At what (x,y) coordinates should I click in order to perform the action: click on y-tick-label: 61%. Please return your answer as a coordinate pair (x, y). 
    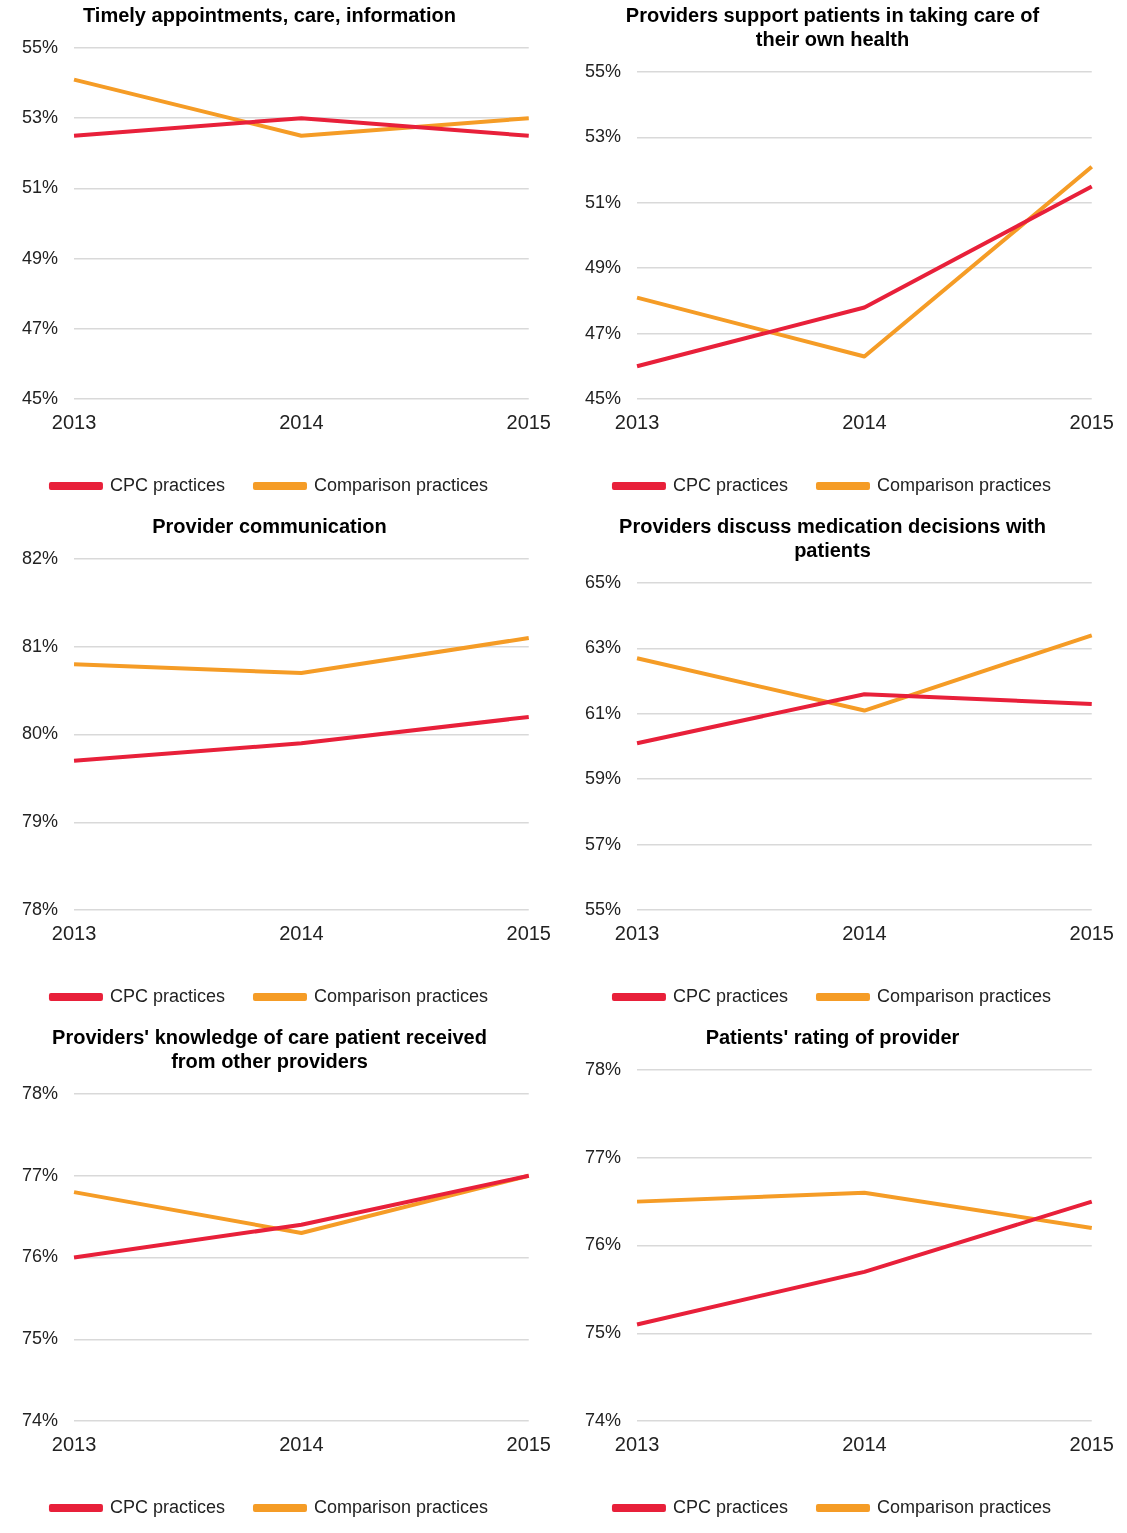
    Looking at the image, I should click on (603, 712).